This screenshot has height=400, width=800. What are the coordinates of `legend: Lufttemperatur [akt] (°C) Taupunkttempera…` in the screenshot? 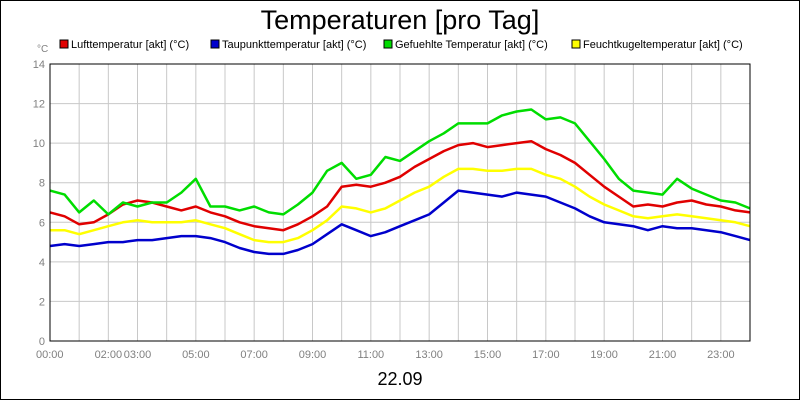 It's located at (401, 45).